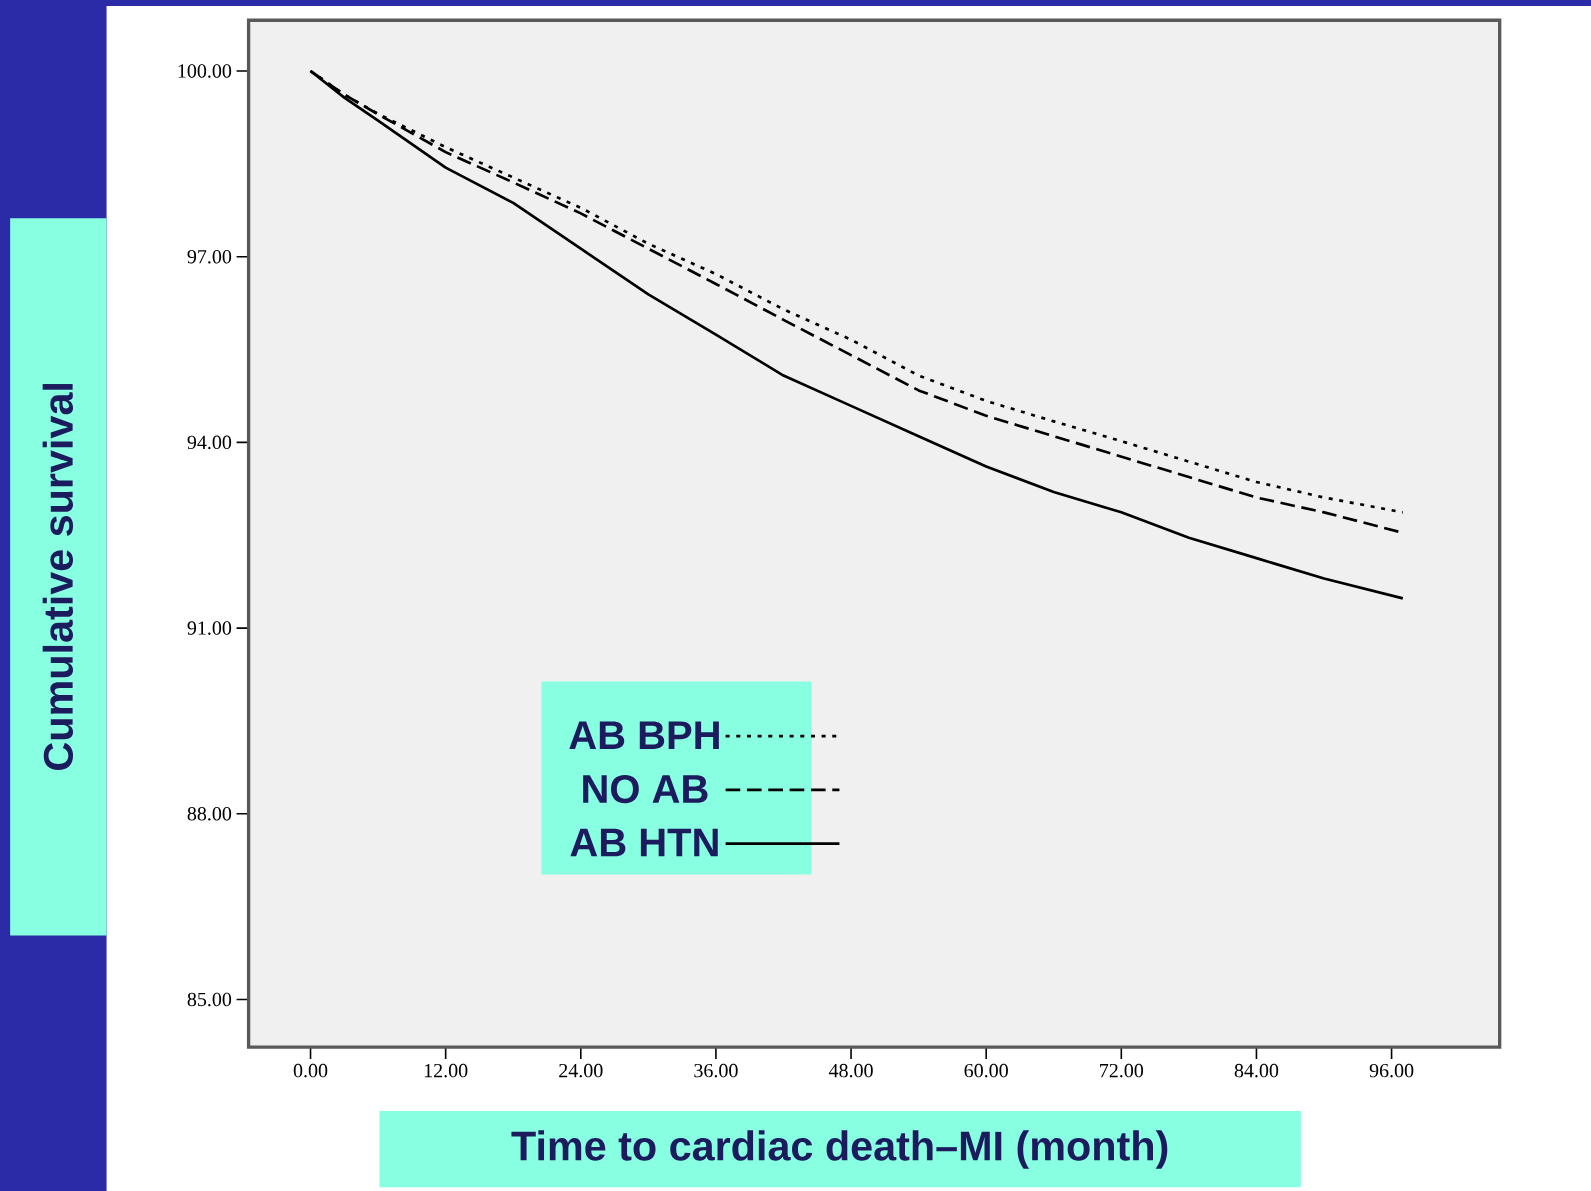 This screenshot has width=1591, height=1191. I want to click on x-tick-label: 72.00, so click(1122, 1070).